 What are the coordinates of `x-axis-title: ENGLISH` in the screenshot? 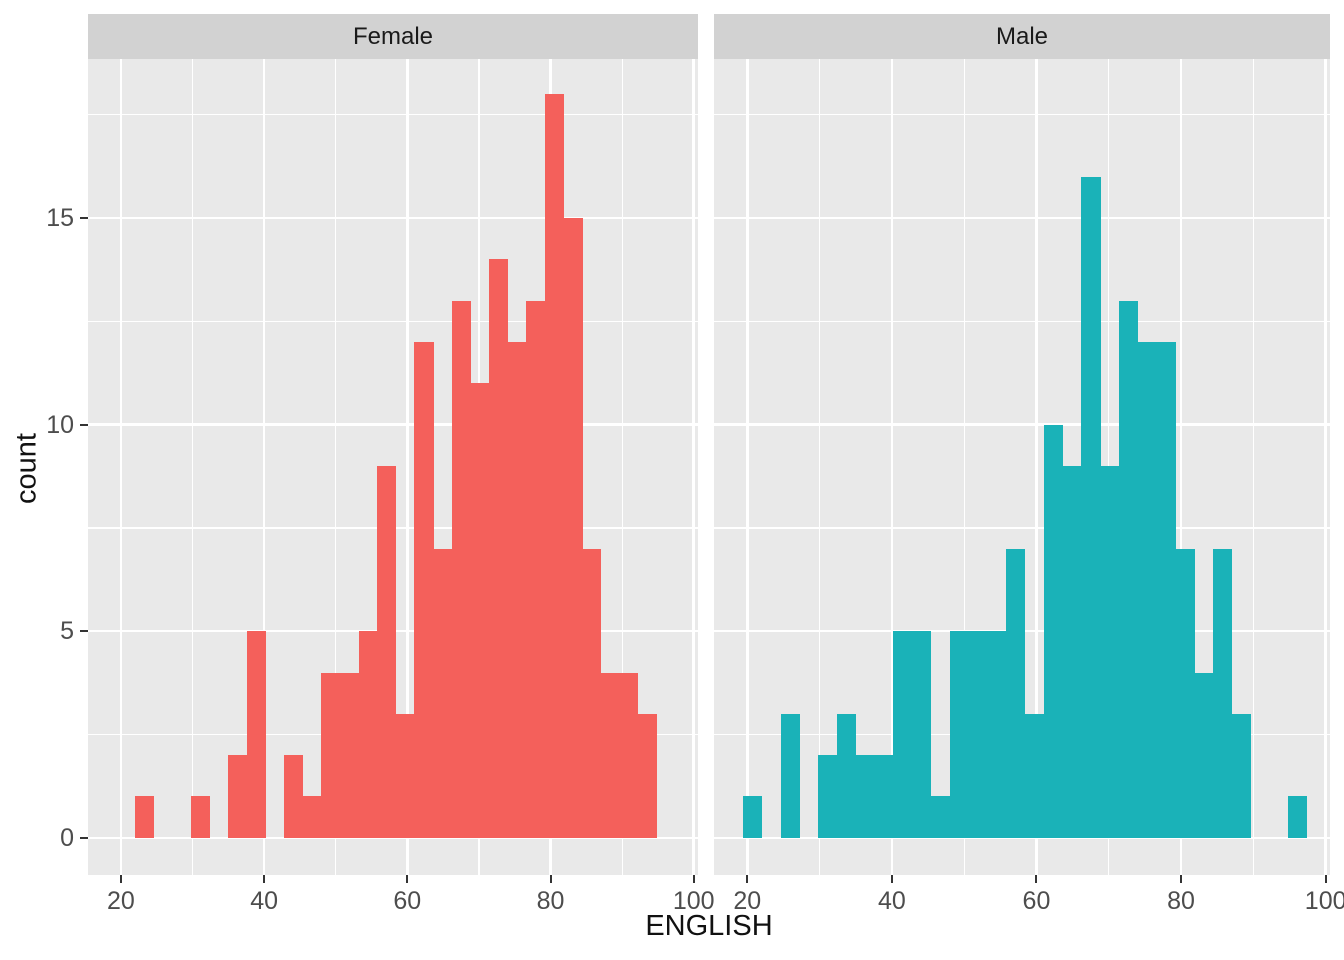 It's located at (709, 926).